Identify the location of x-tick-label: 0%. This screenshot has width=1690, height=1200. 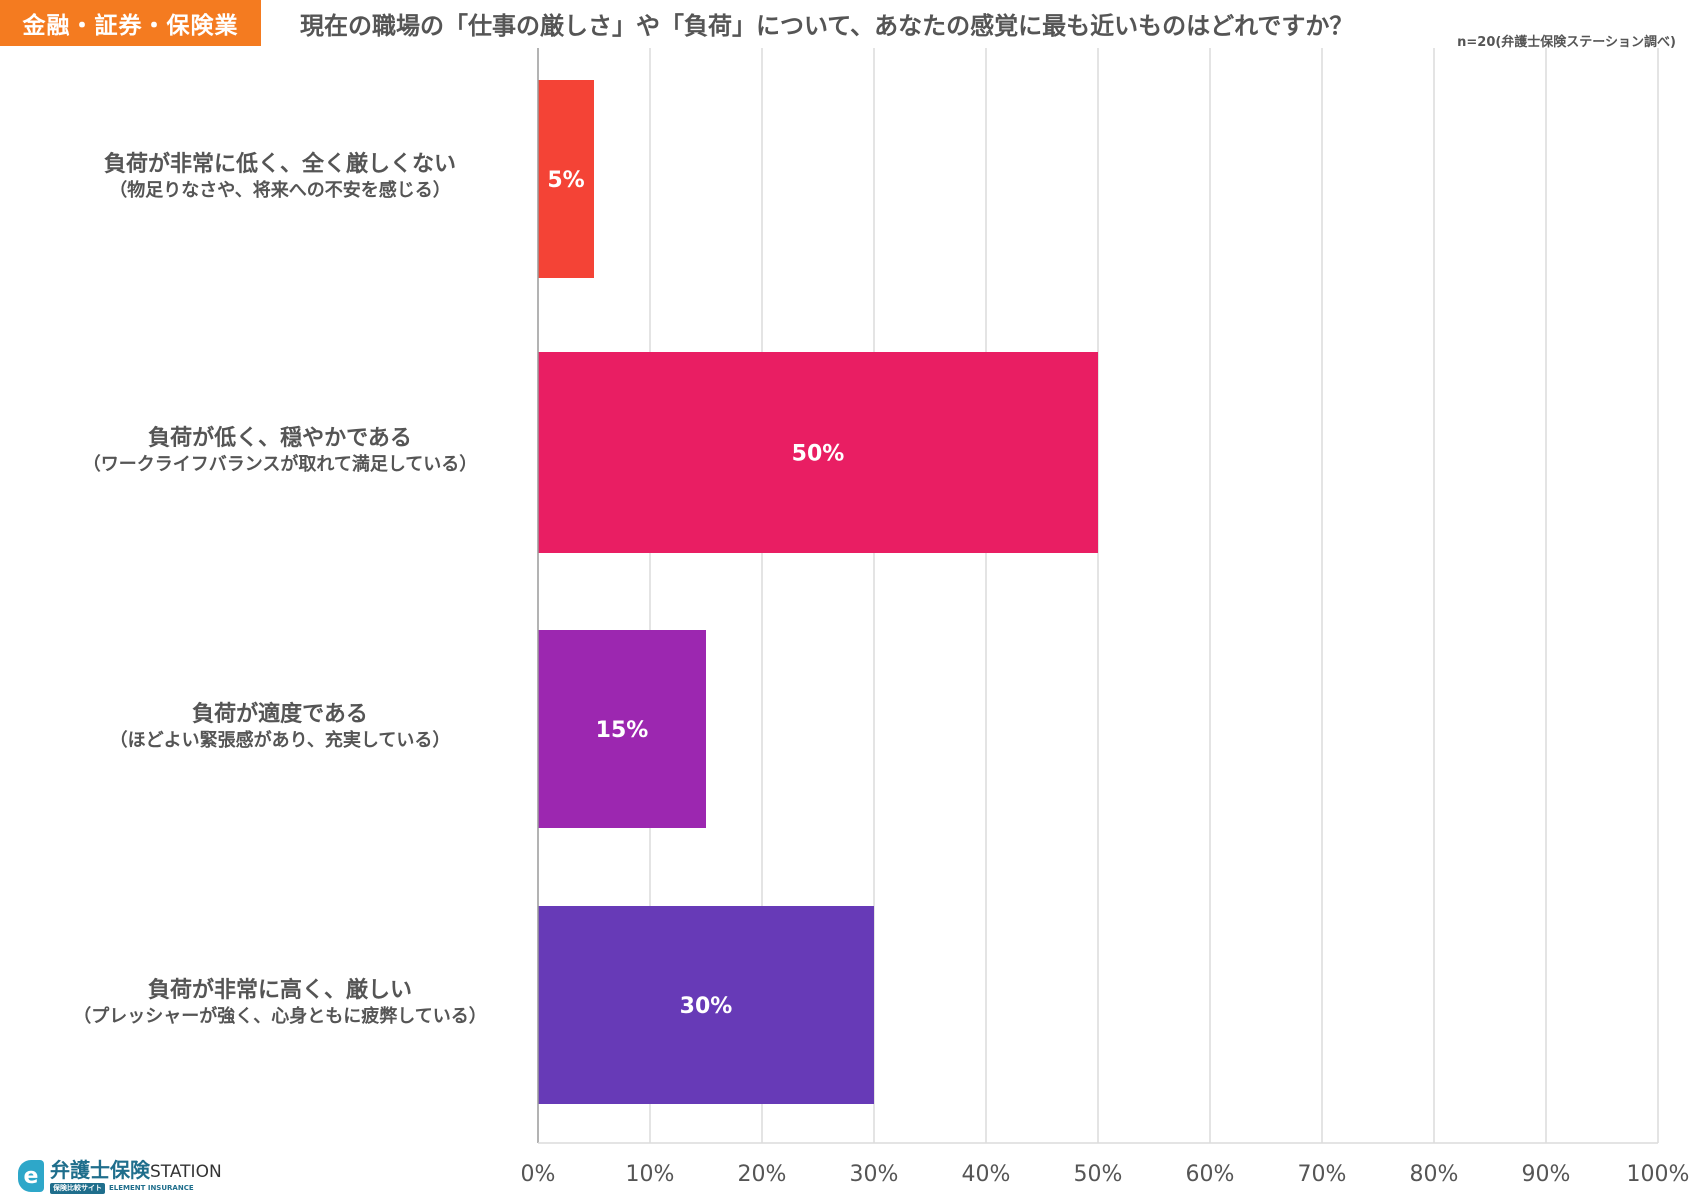
(538, 1174).